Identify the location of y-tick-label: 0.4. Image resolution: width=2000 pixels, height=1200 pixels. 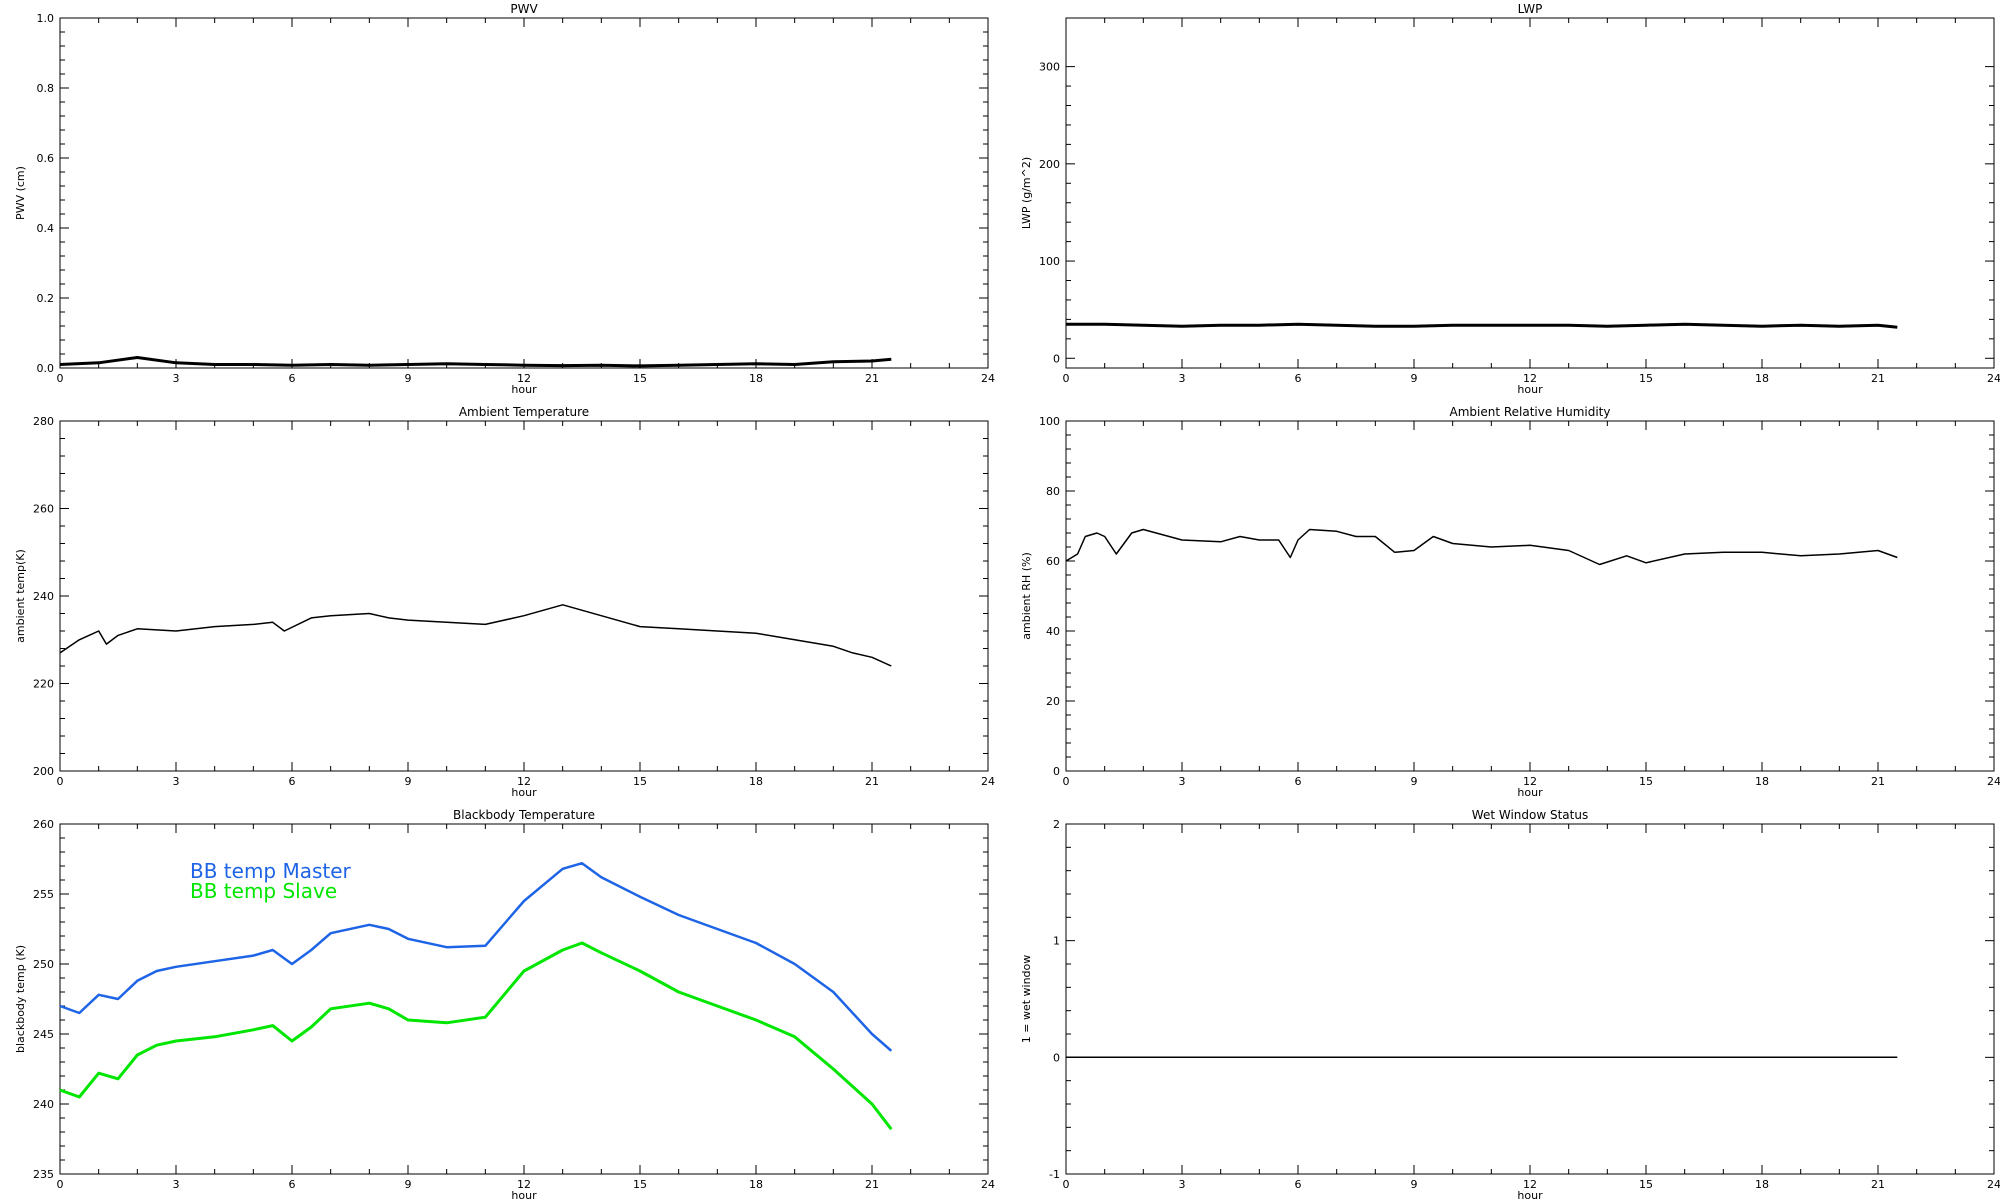
(46, 228).